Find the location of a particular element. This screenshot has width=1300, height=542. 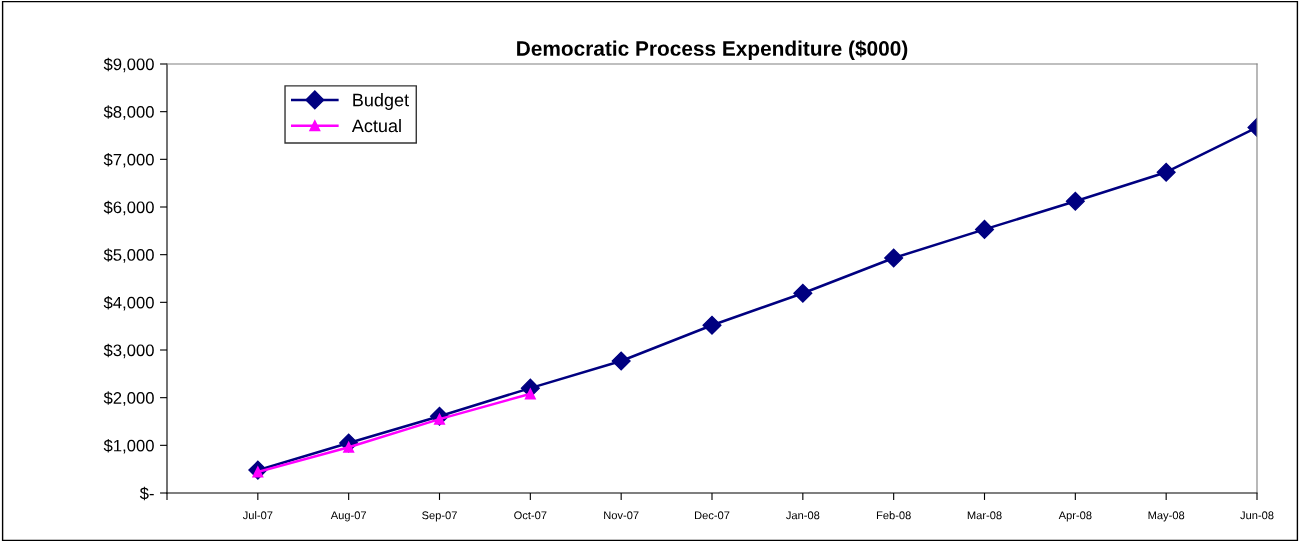

legend-label: Actual is located at coordinates (376, 125).